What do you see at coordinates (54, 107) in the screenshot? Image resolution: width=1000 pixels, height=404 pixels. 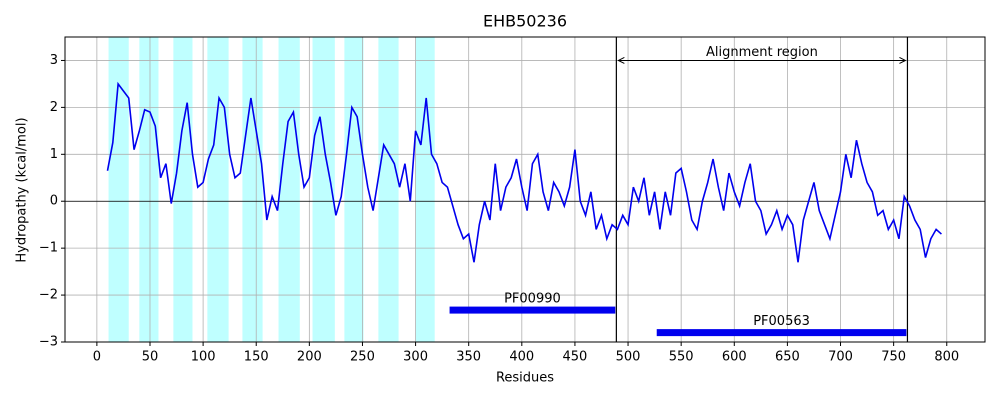 I see `y-tick-label: 2` at bounding box center [54, 107].